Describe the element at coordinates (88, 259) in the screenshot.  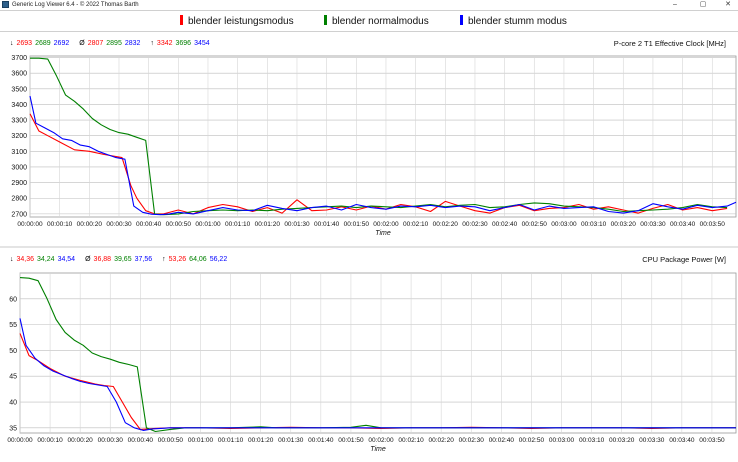
I see `avg-symbol: Ø` at that location.